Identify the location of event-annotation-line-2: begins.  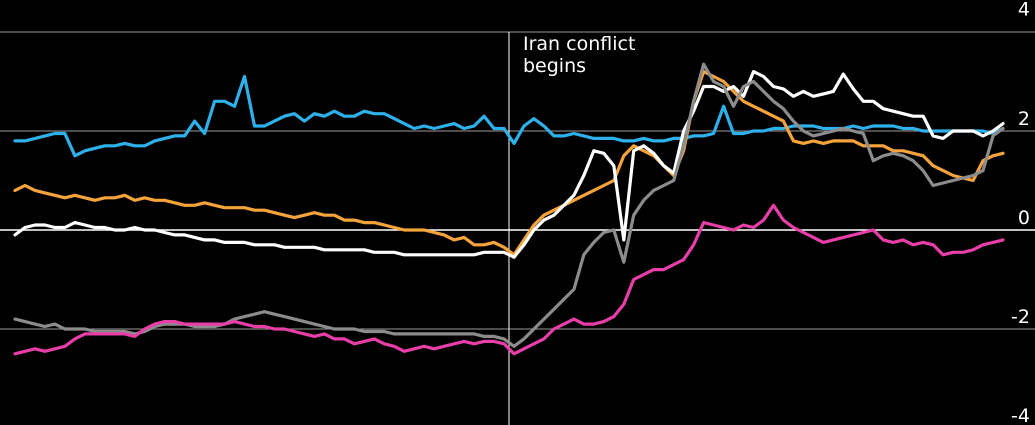
(554, 66).